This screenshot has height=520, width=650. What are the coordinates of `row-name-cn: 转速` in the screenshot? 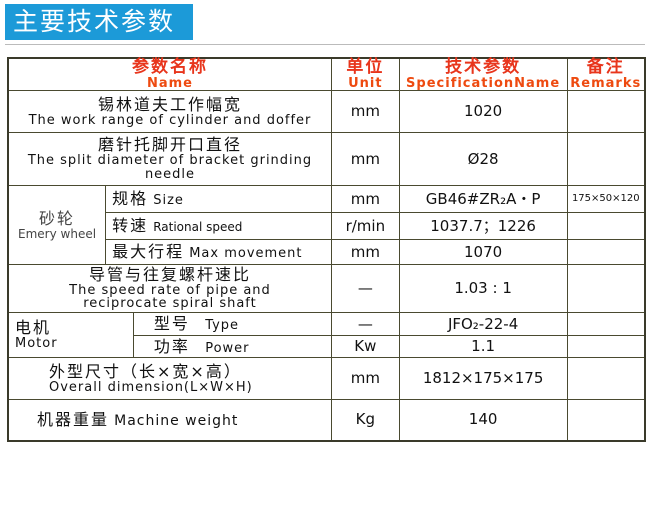 It's located at (130, 226).